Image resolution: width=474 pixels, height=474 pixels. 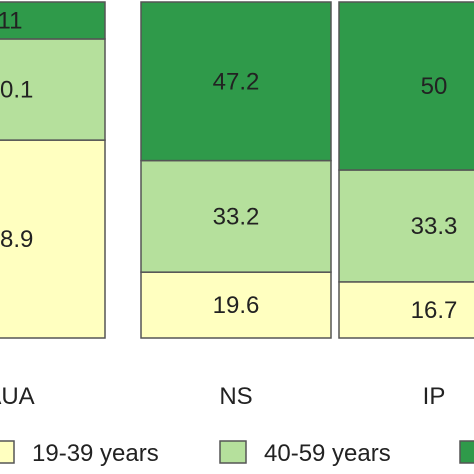 What do you see at coordinates (16, 239) in the screenshot?
I see `data-label-aua-1: 58.9` at bounding box center [16, 239].